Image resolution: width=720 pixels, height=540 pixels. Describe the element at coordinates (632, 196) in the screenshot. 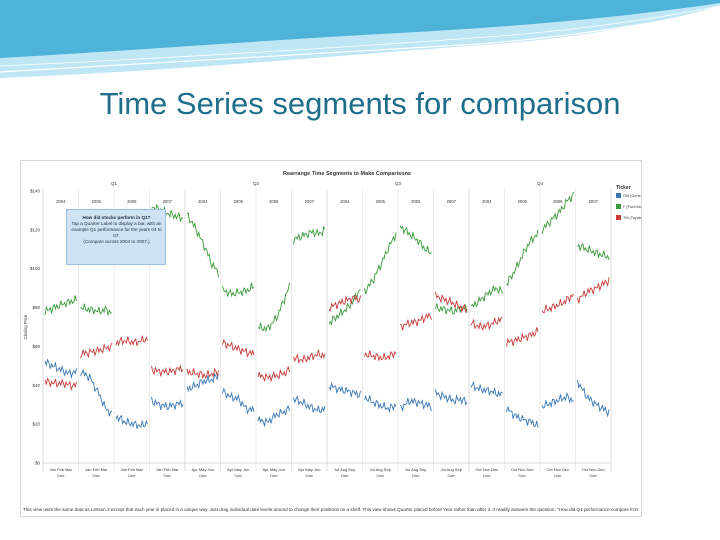

I see `legend-label: GM (General Motors)` at that location.